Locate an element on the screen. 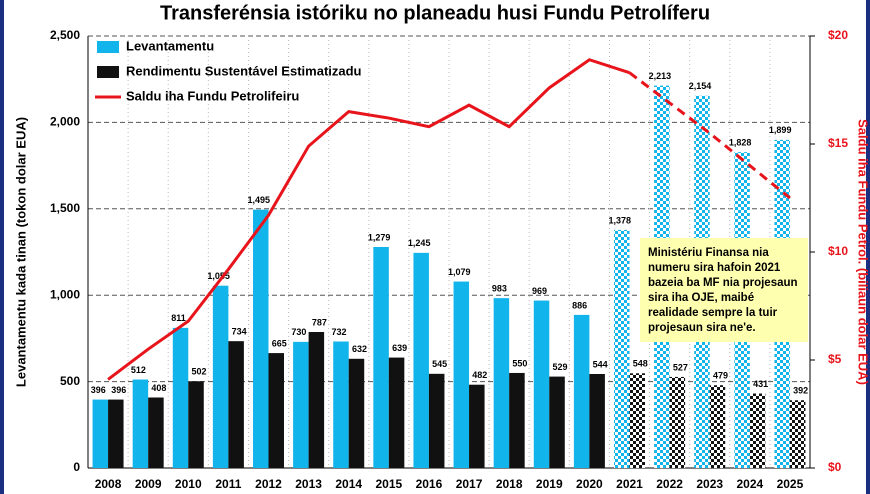 The width and height of the screenshot is (870, 494). x-tick-label: 2016 is located at coordinates (429, 484).